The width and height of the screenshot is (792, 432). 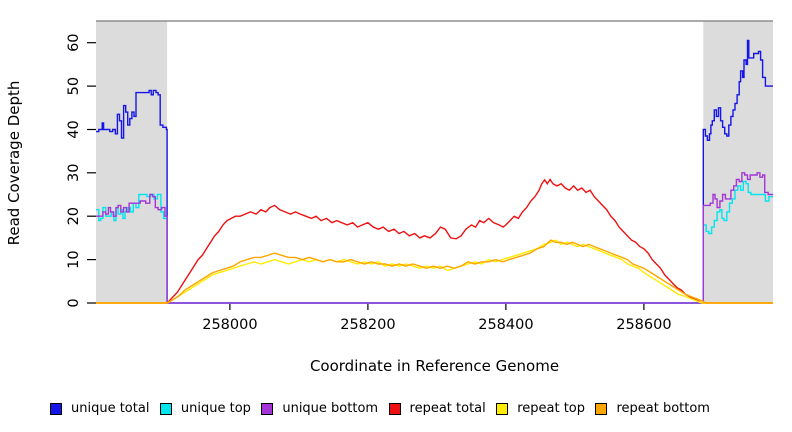 I want to click on legend-item-unique-top: unique top, so click(x=205, y=408).